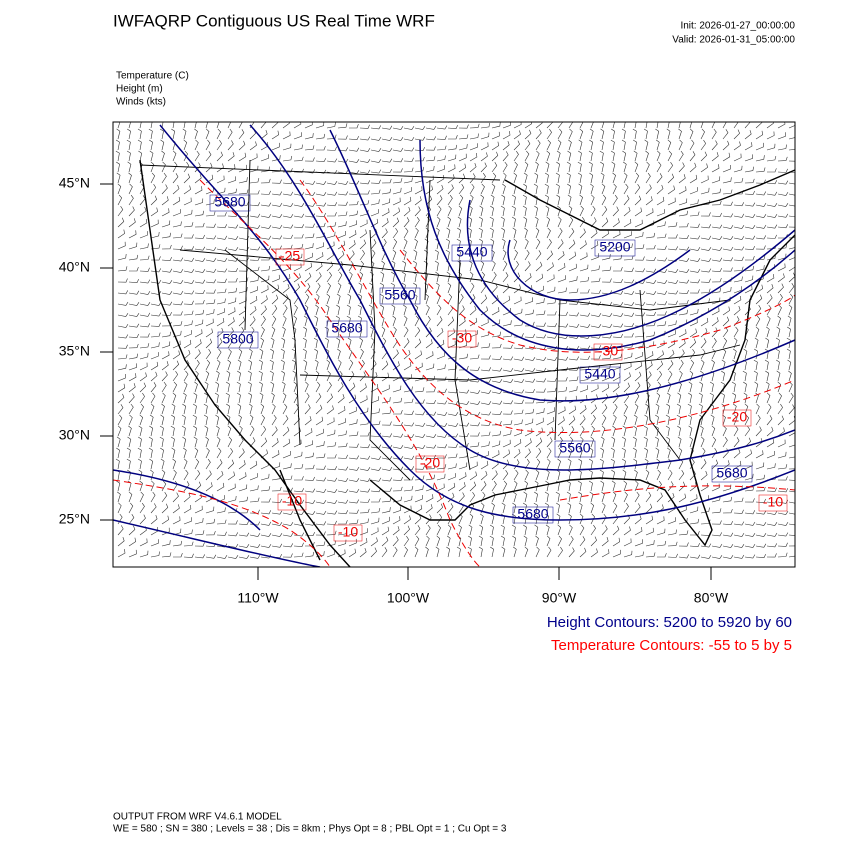 Image resolution: width=850 pixels, height=855 pixels. Describe the element at coordinates (229, 202) in the screenshot. I see `height-label: 5680` at that location.